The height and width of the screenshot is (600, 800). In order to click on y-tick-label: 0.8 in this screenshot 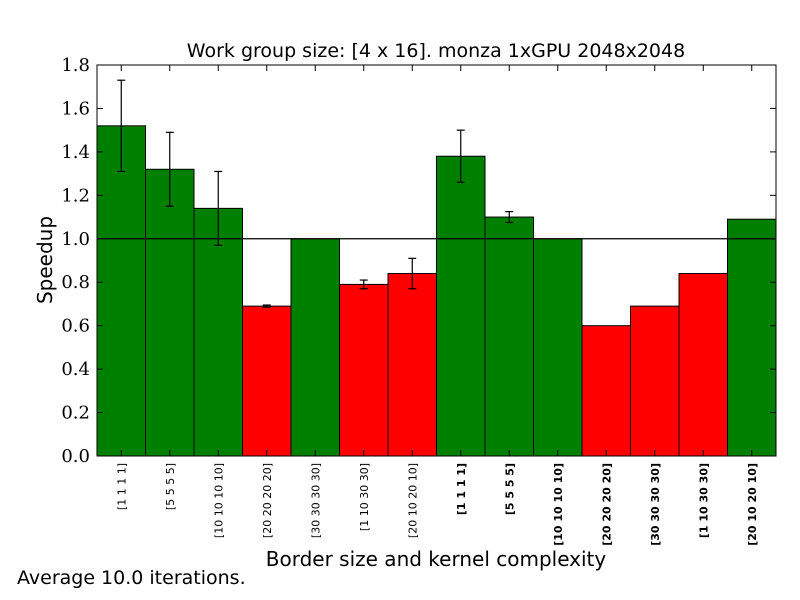, I will do `click(75, 282)`.